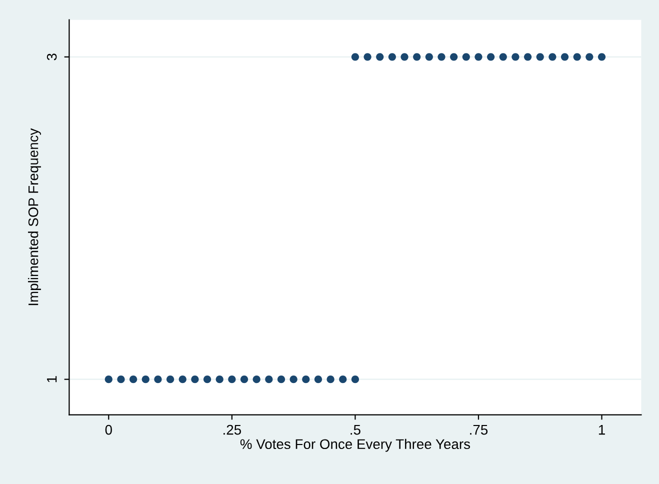 The height and width of the screenshot is (484, 659). I want to click on x-tick-label: .75, so click(479, 430).